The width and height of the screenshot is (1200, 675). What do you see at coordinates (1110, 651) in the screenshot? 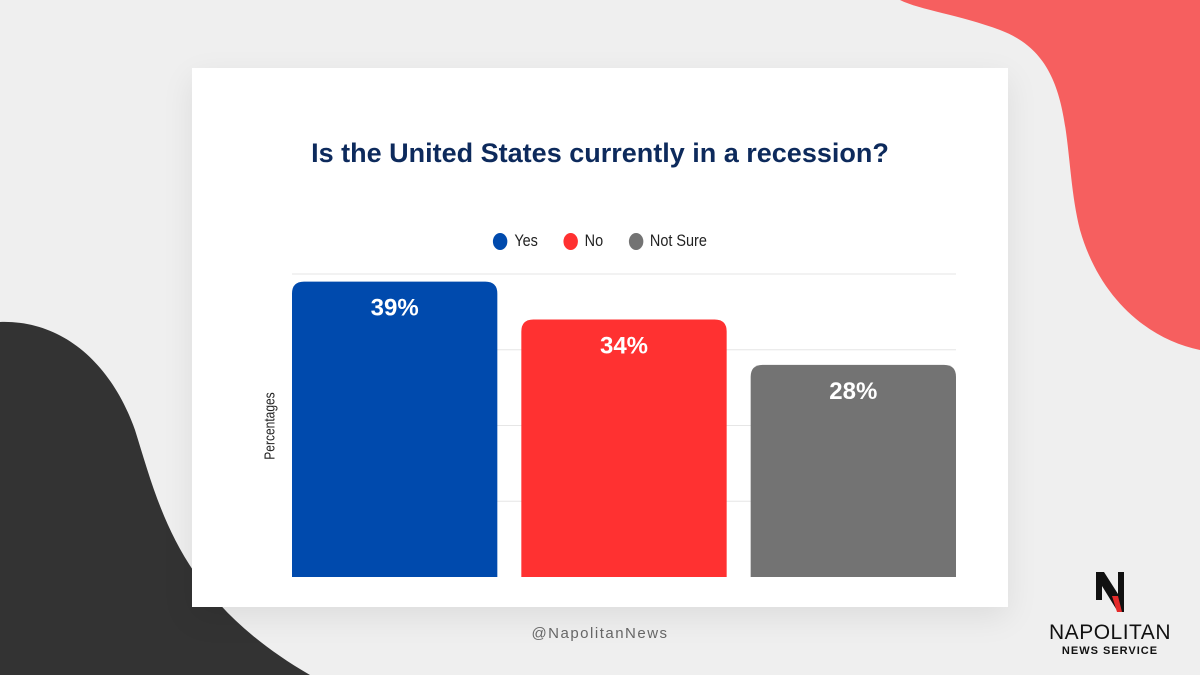
I see `logo-subtitle: NEWS SERVICE` at bounding box center [1110, 651].